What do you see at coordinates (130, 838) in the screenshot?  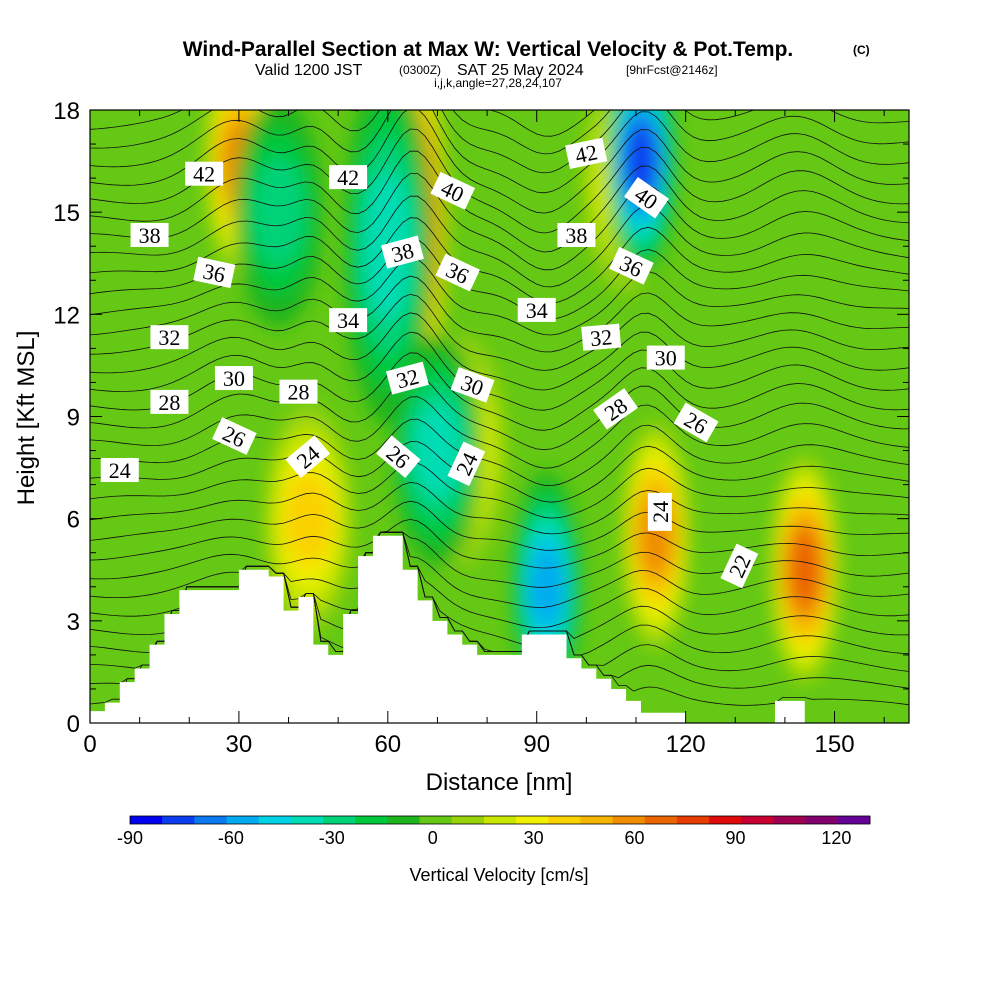 I see `colorbar-tick-label: -90` at bounding box center [130, 838].